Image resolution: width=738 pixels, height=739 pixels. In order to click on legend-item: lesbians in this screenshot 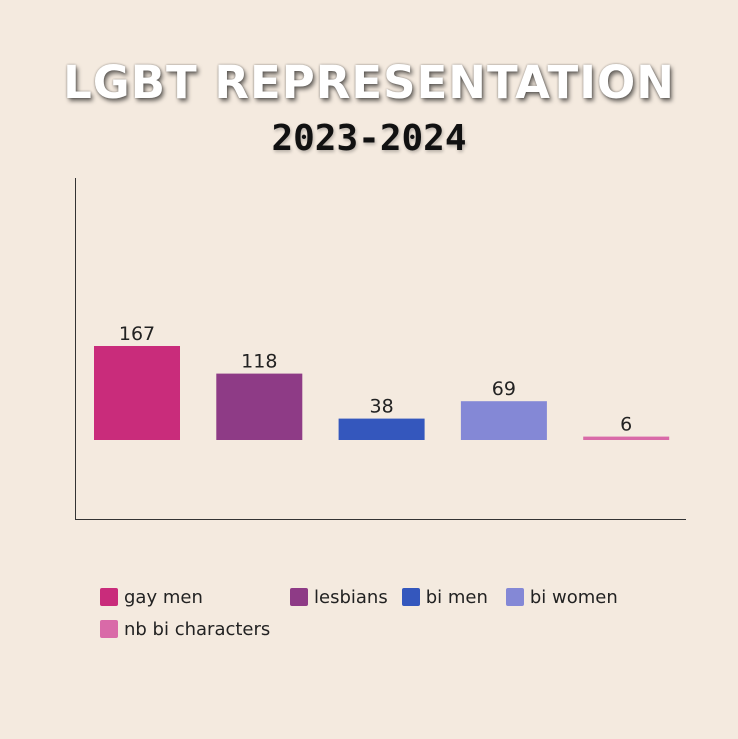, I will do `click(339, 597)`.